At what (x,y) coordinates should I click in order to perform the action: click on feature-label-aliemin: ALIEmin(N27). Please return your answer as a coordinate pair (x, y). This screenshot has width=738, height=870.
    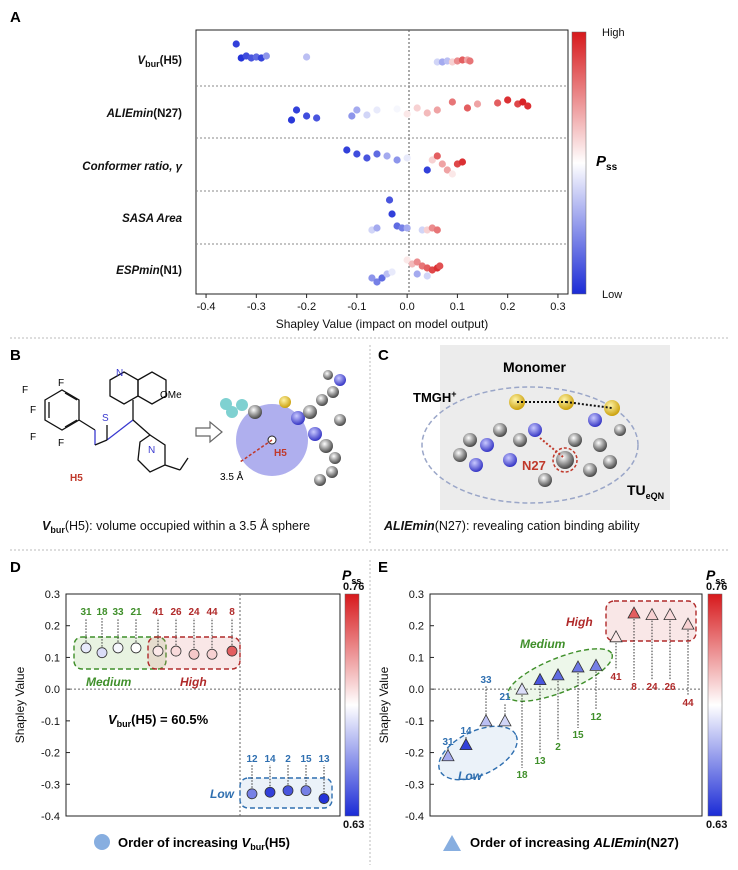
    Looking at the image, I should click on (144, 114).